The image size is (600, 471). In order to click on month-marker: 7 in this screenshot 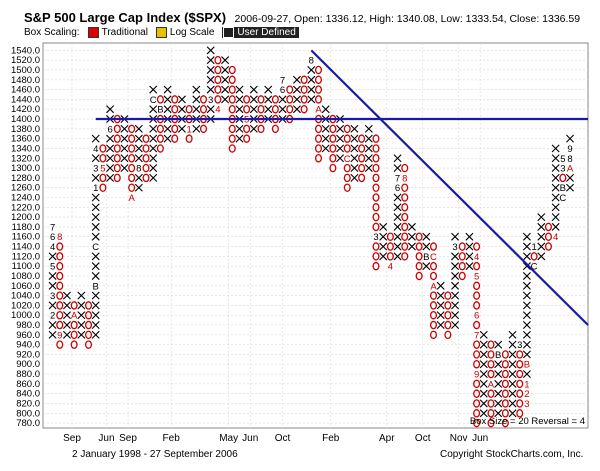, I will do `click(282, 80)`.